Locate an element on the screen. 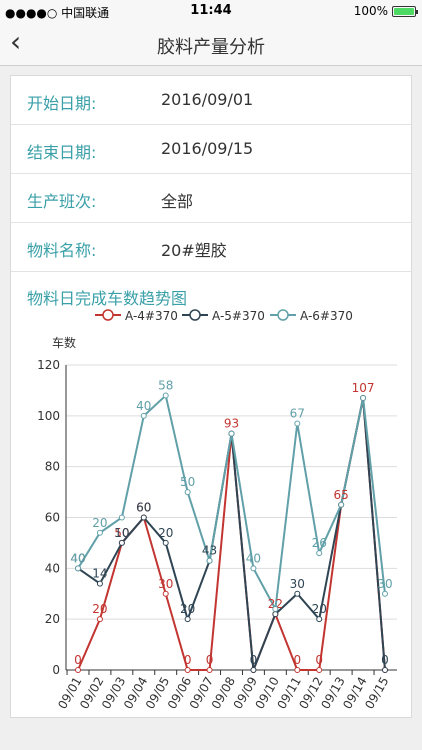 The image size is (422, 750). status-bar: ●●●●○ 中国联通 11:44 100% is located at coordinates (211, 11).